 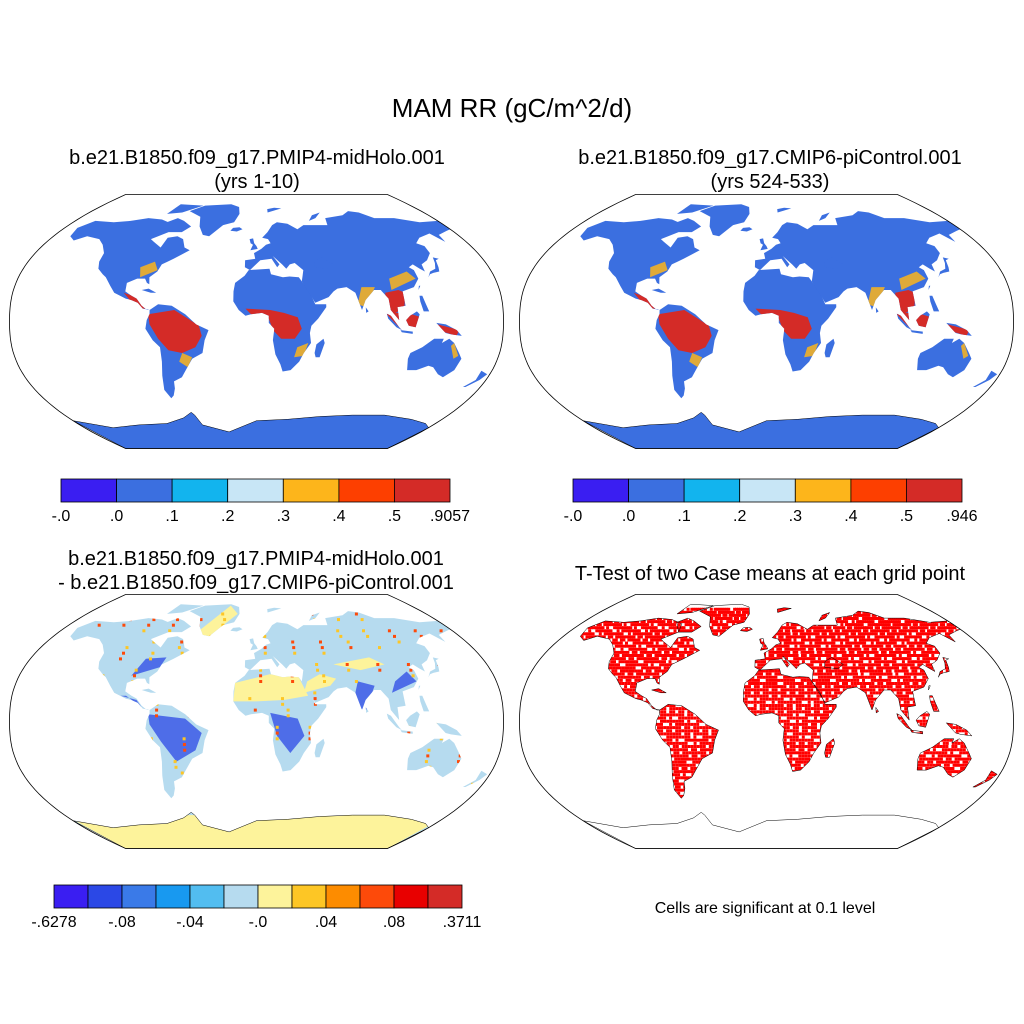 What do you see at coordinates (326, 922) in the screenshot?
I see `colorbar-tick-label: .04` at bounding box center [326, 922].